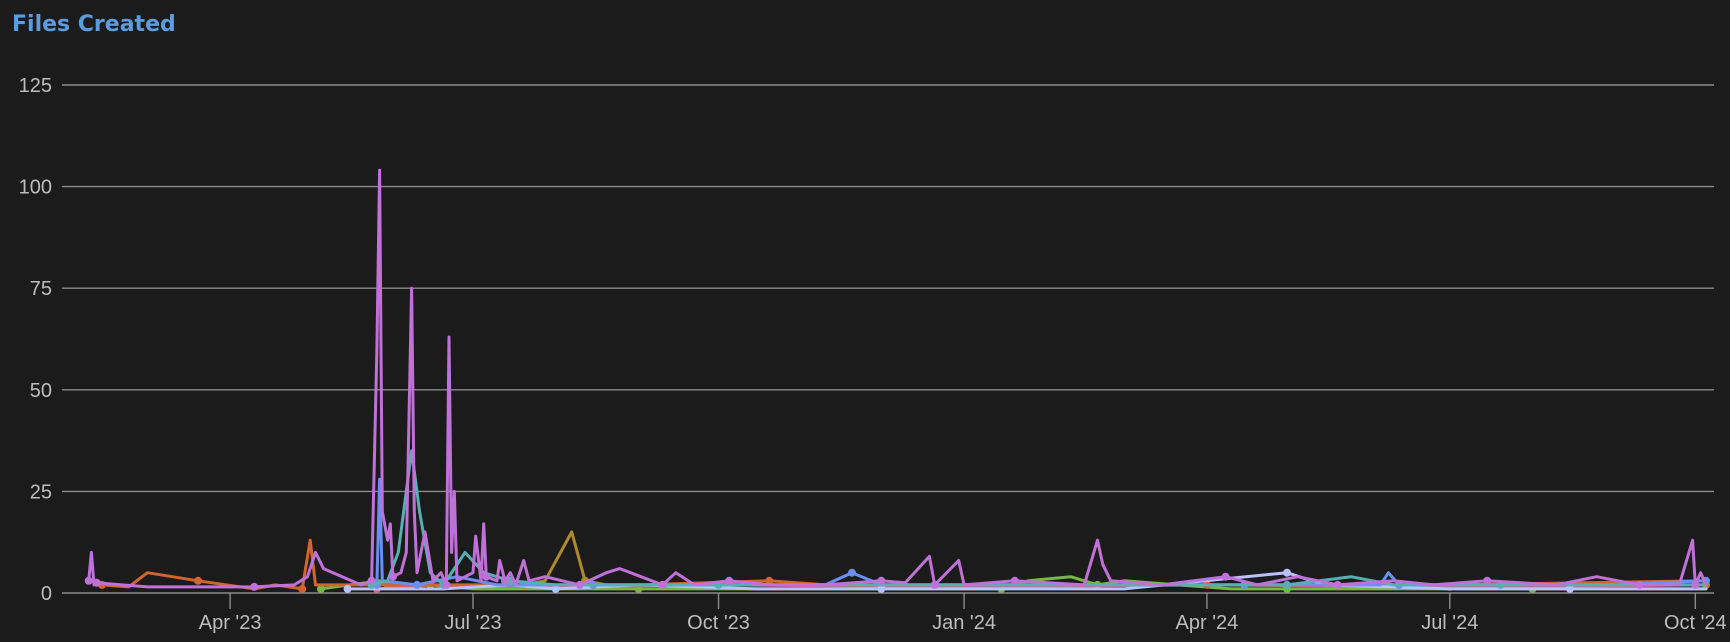  What do you see at coordinates (964, 623) in the screenshot?
I see `x-tick-label: Jan '24` at bounding box center [964, 623].